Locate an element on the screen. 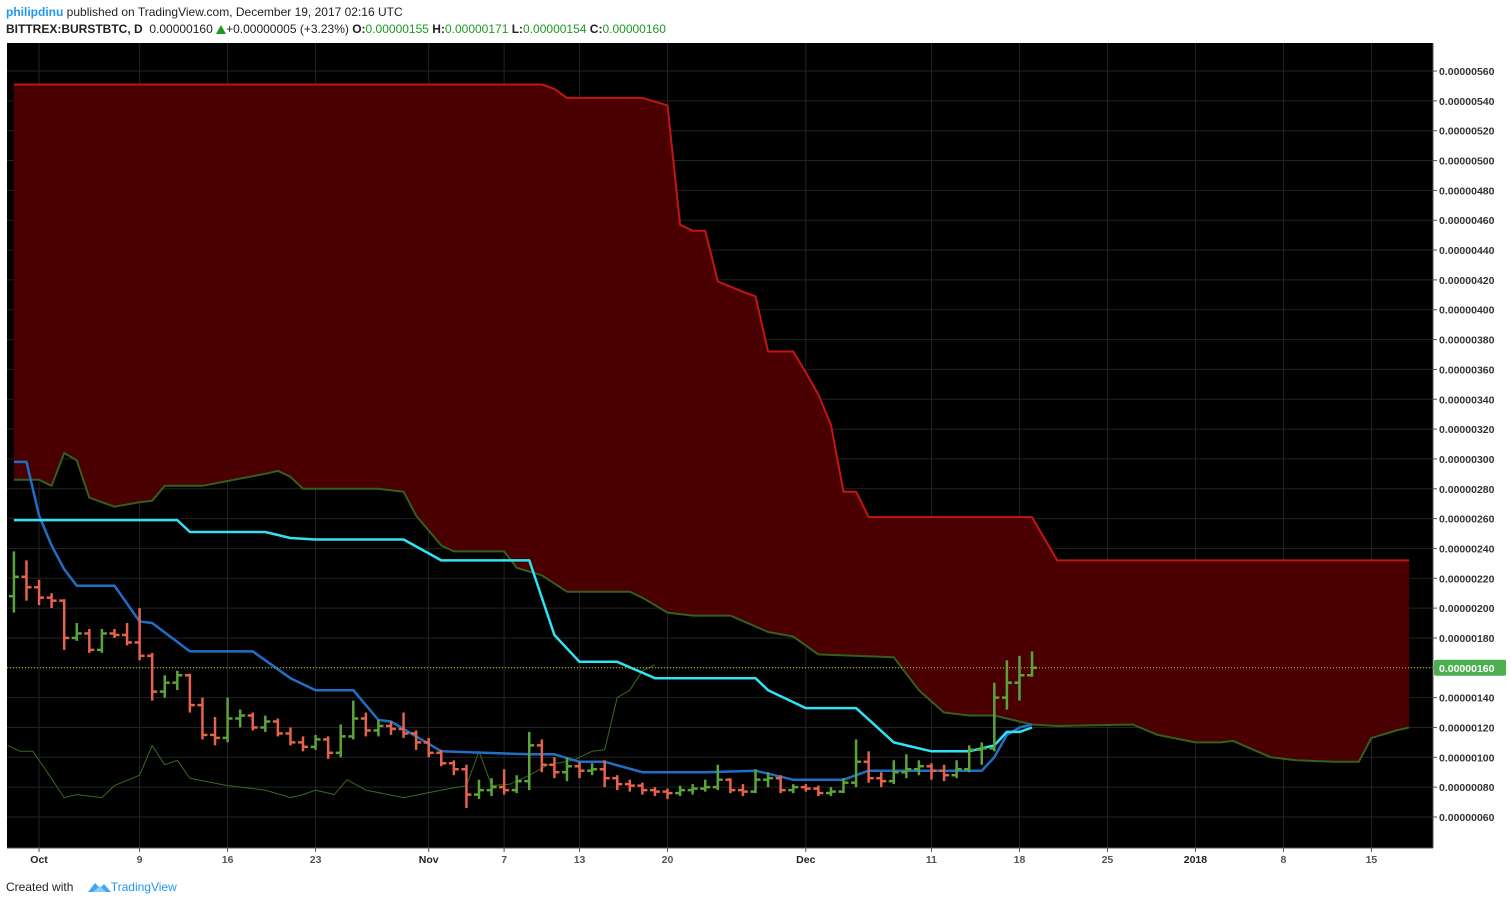 Image resolution: width=1510 pixels, height=905 pixels. last-price-box is located at coordinates (1470, 667).